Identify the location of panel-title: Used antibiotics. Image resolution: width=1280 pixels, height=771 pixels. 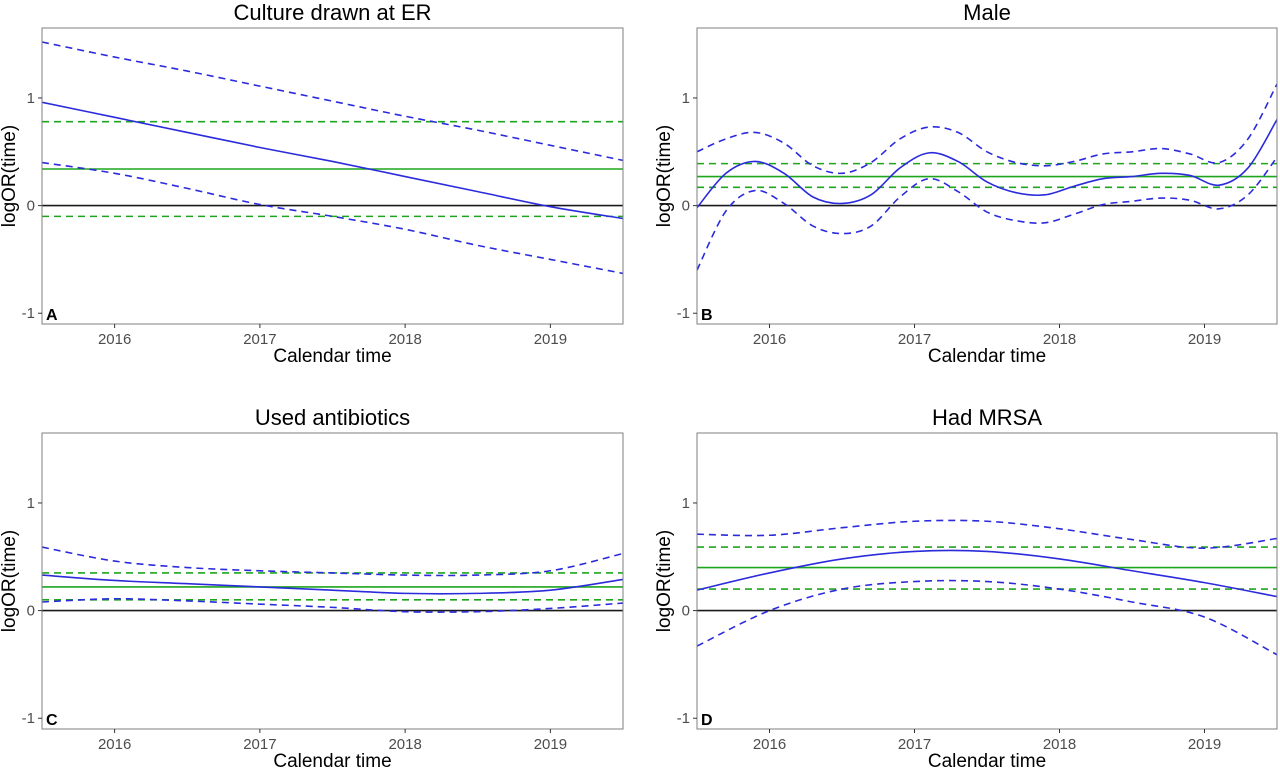
(332, 417).